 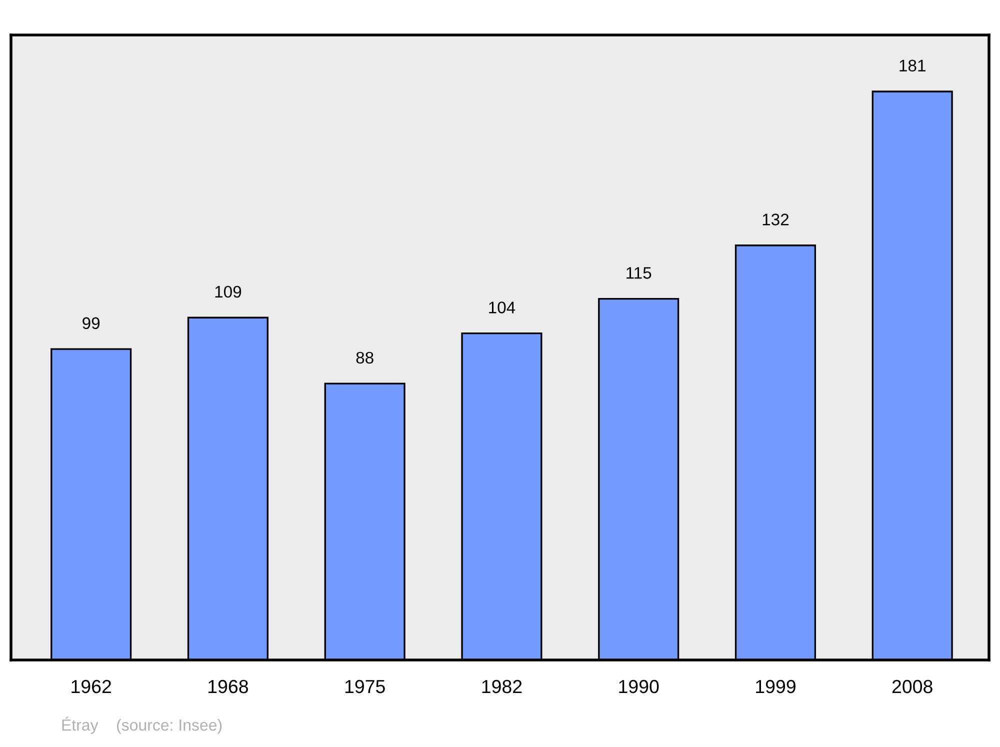 What do you see at coordinates (142, 725) in the screenshot?
I see `text: Étray (source: Insee)` at bounding box center [142, 725].